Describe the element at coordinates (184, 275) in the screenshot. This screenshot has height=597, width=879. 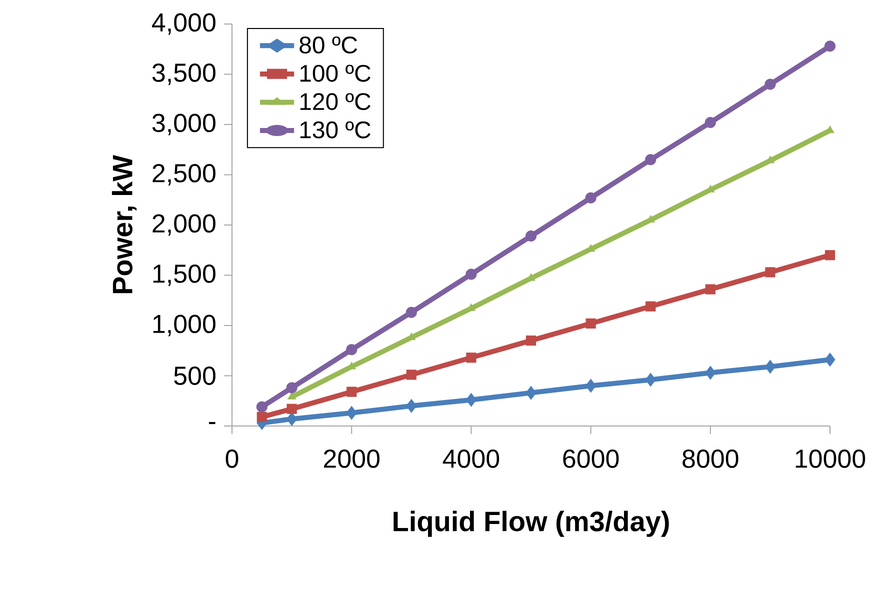
I see `y-tick-label: 1,500` at that location.